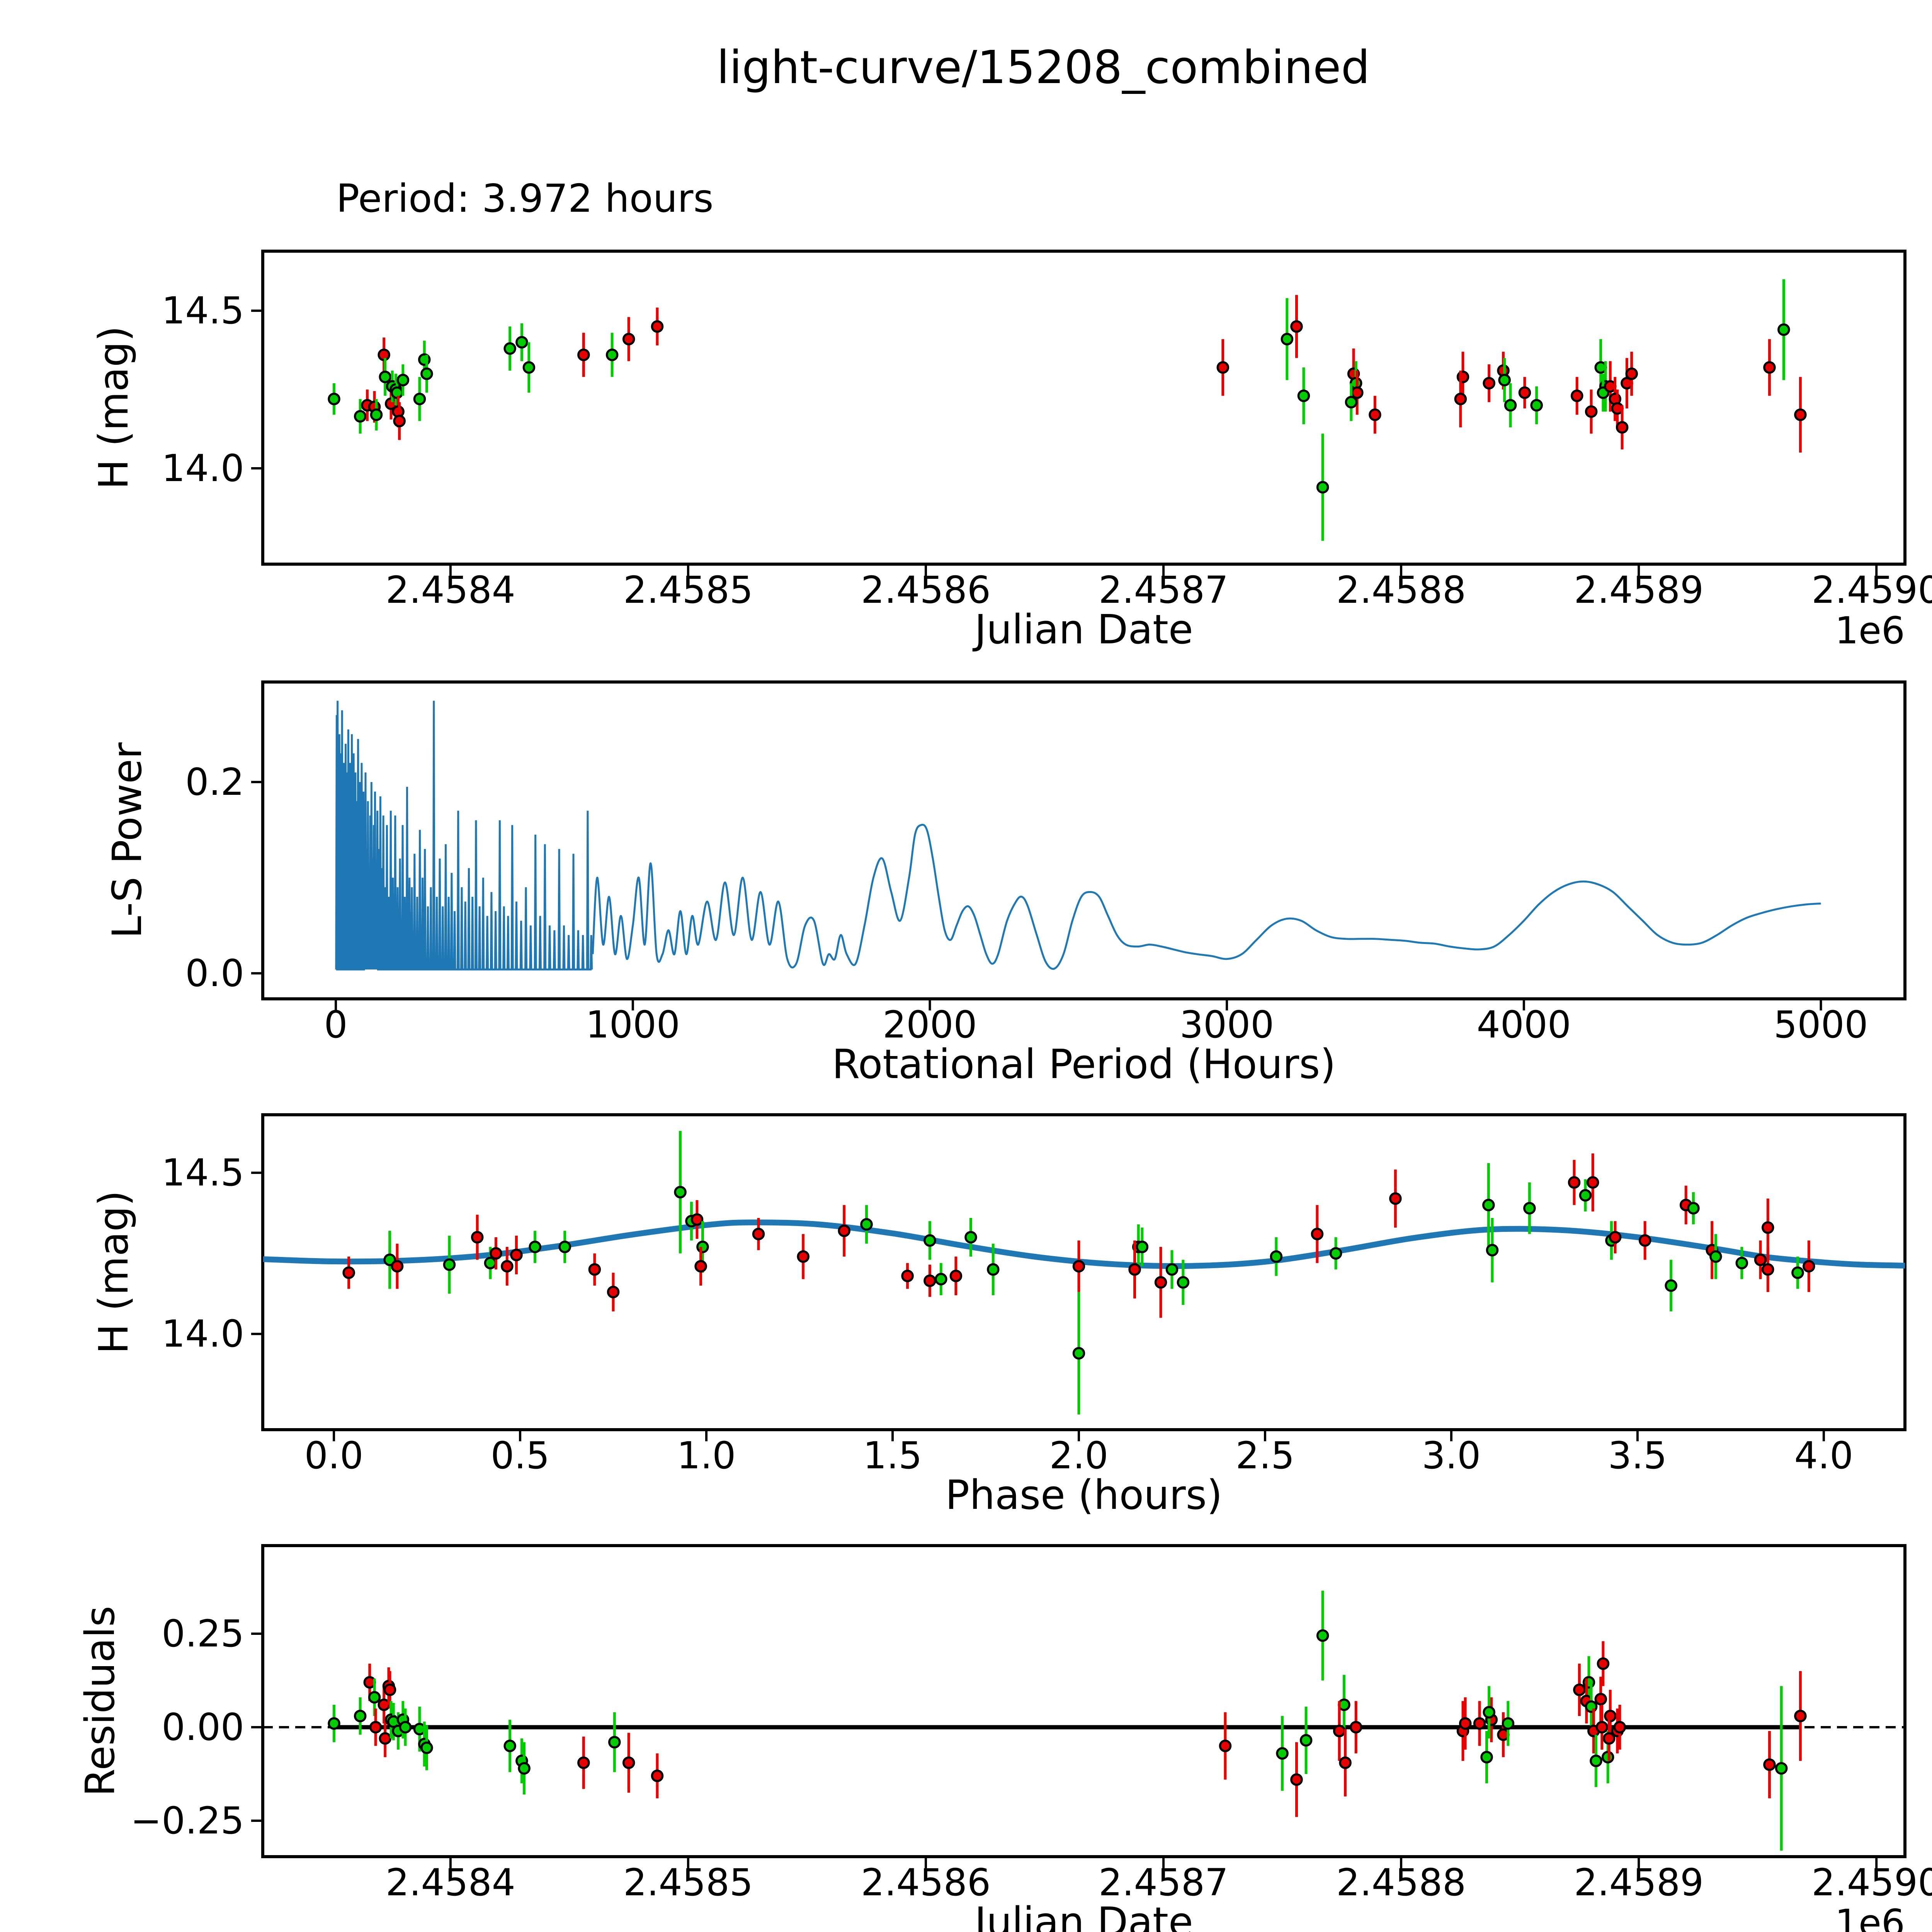 This screenshot has width=1932, height=1932. Describe the element at coordinates (1870, 1916) in the screenshot. I see `axis-offset-label: 1e6` at that location.